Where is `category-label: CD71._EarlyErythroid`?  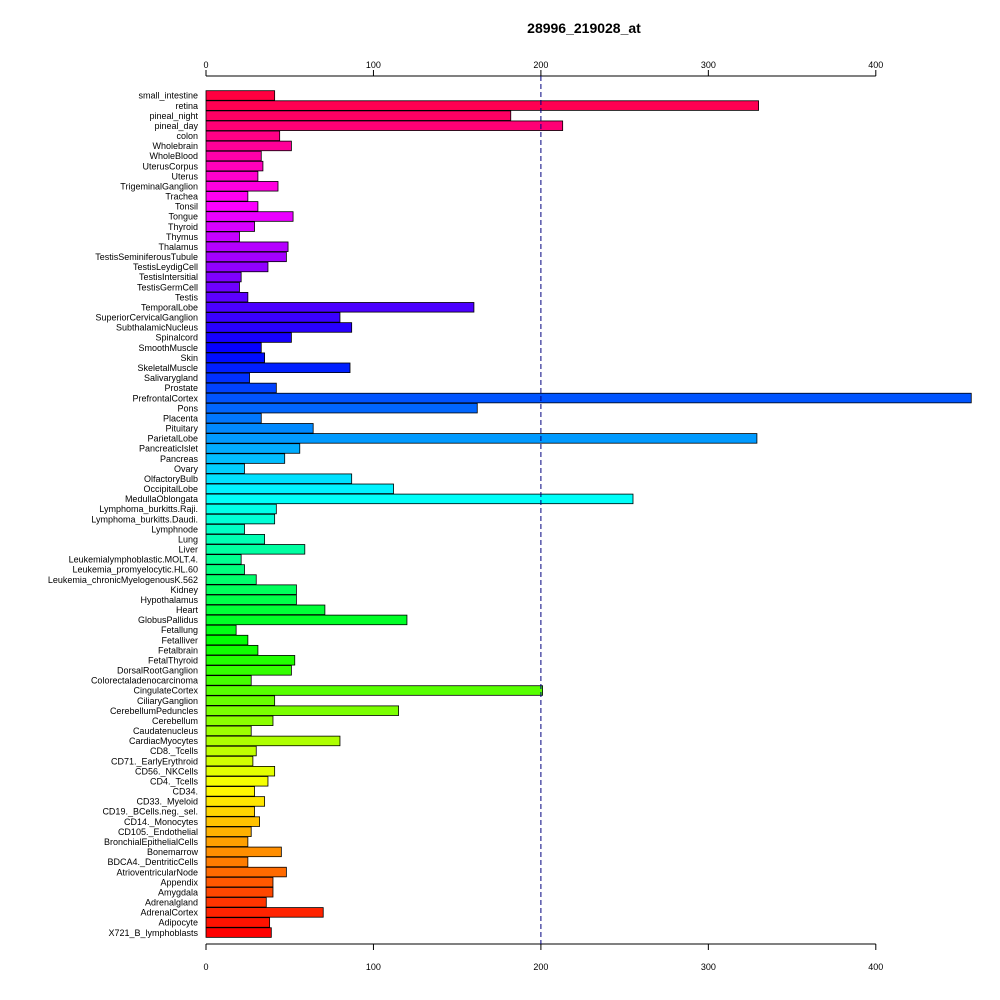
category-label: CD71._EarlyErythroid is located at coordinates (154, 761).